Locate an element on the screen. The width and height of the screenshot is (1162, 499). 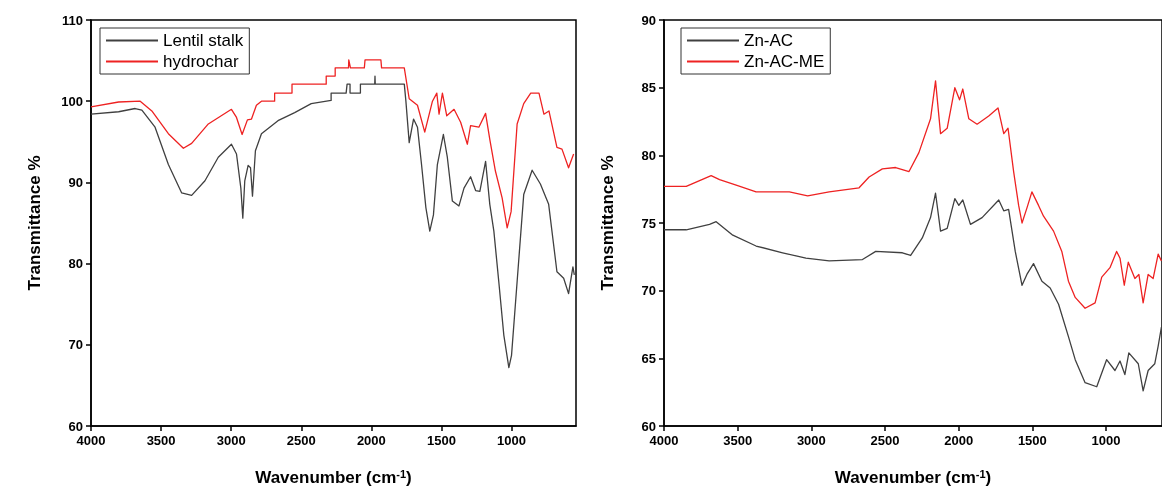
y-tick-label: 65 is located at coordinates (648, 358).